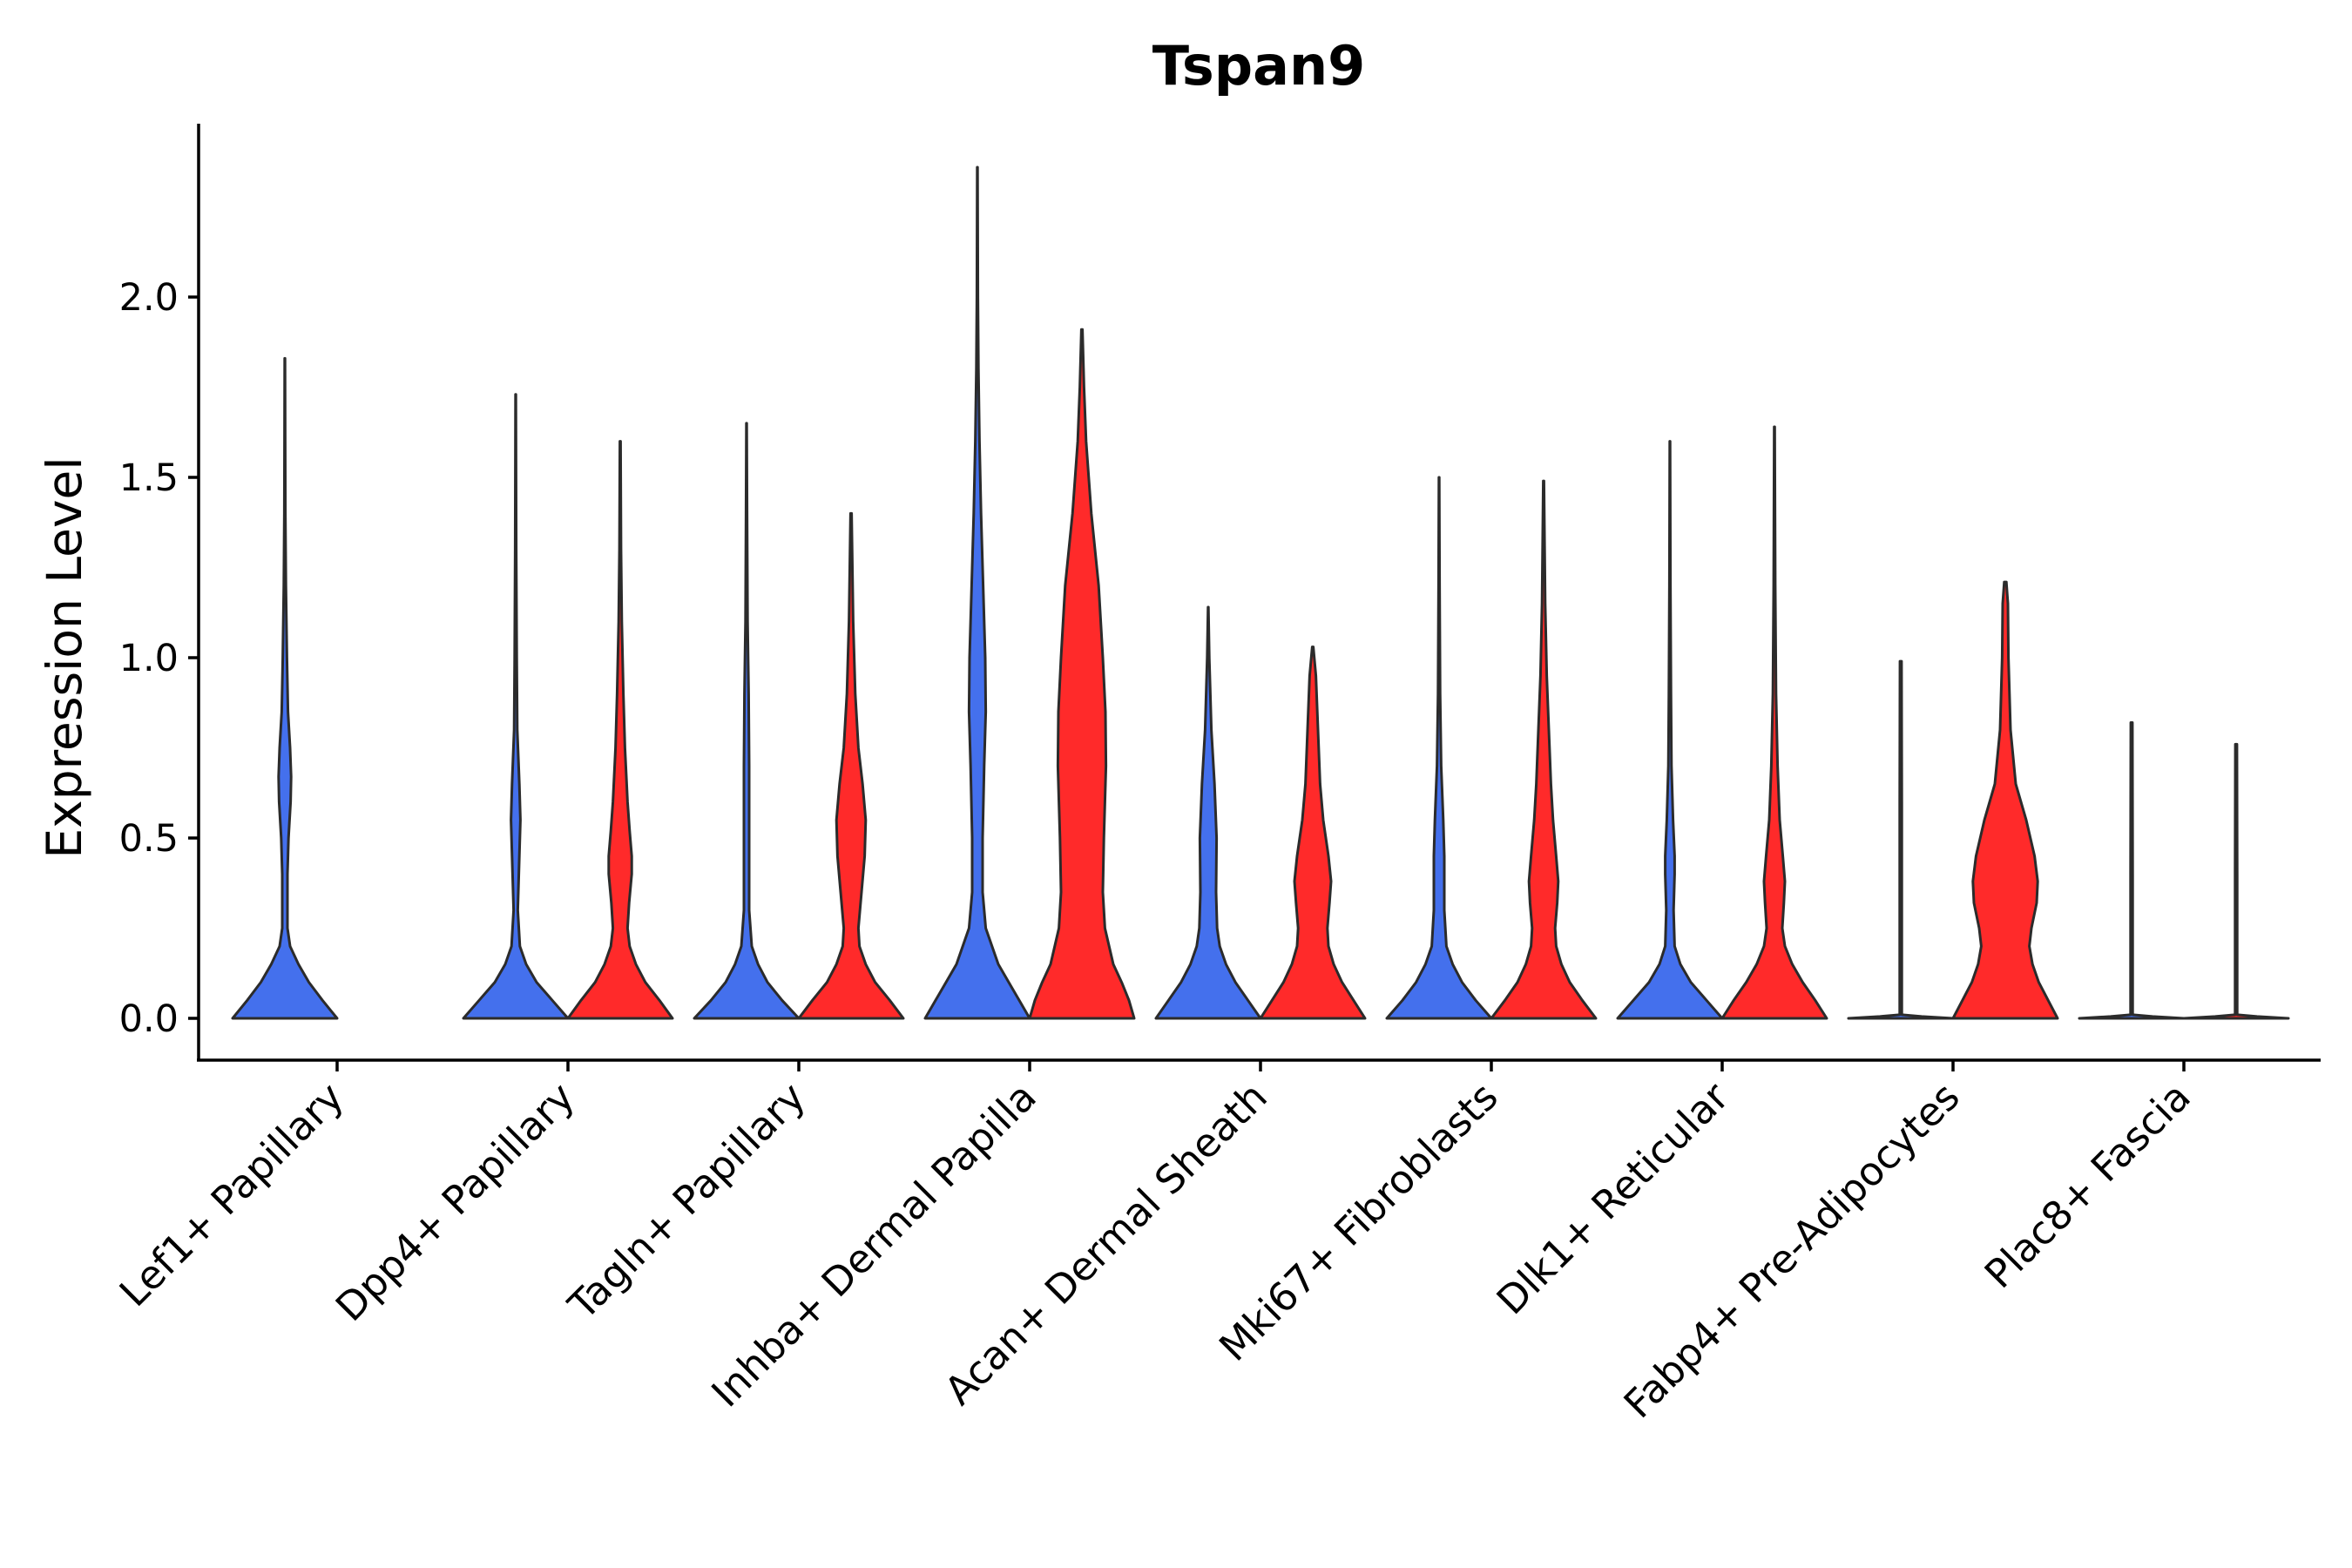 The image size is (2352, 1568). Describe the element at coordinates (2088, 1185) in the screenshot. I see `x-tick-label: Plac8+ Fascia` at that location.